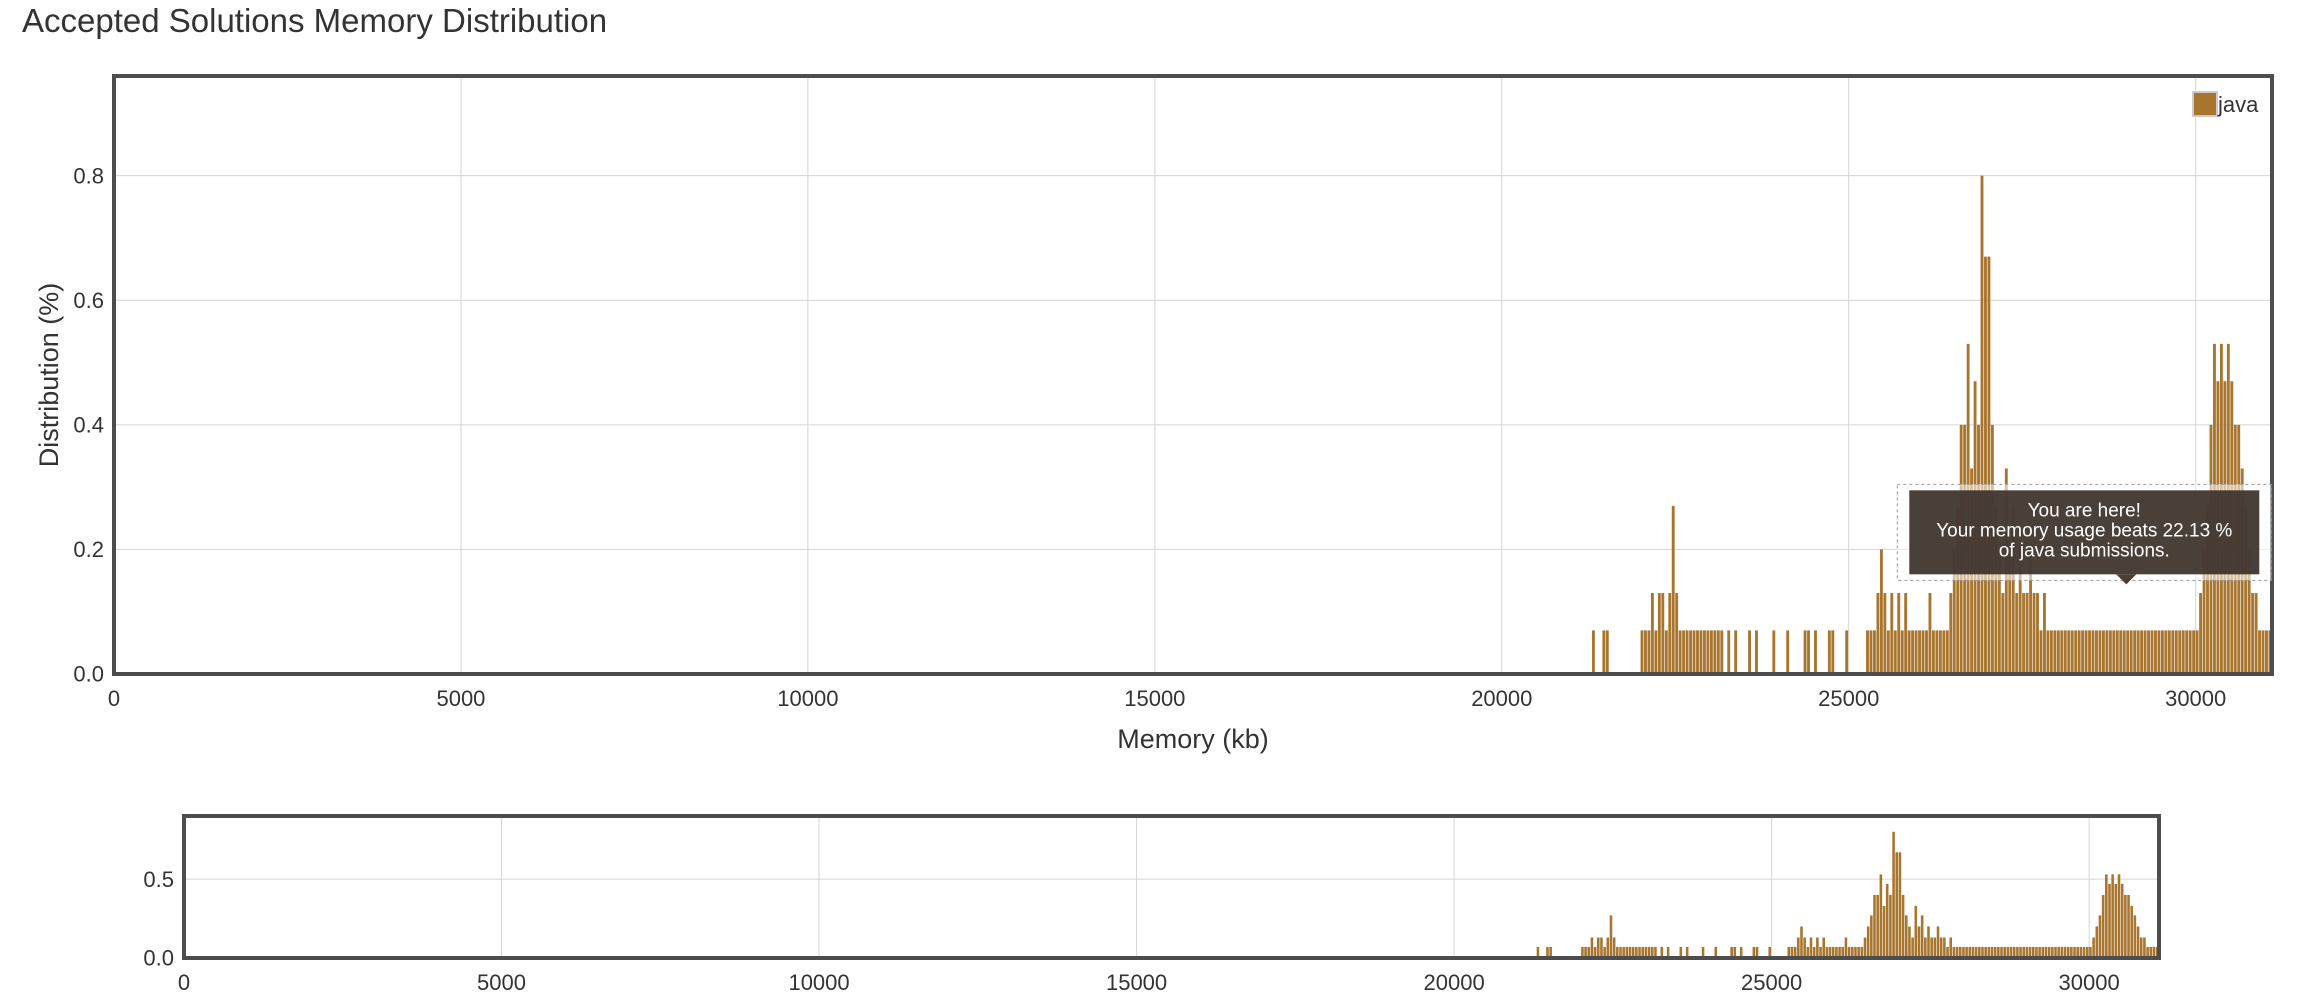 This screenshot has height=1002, width=2318. I want to click on legend-label-java: java, so click(2238, 104).